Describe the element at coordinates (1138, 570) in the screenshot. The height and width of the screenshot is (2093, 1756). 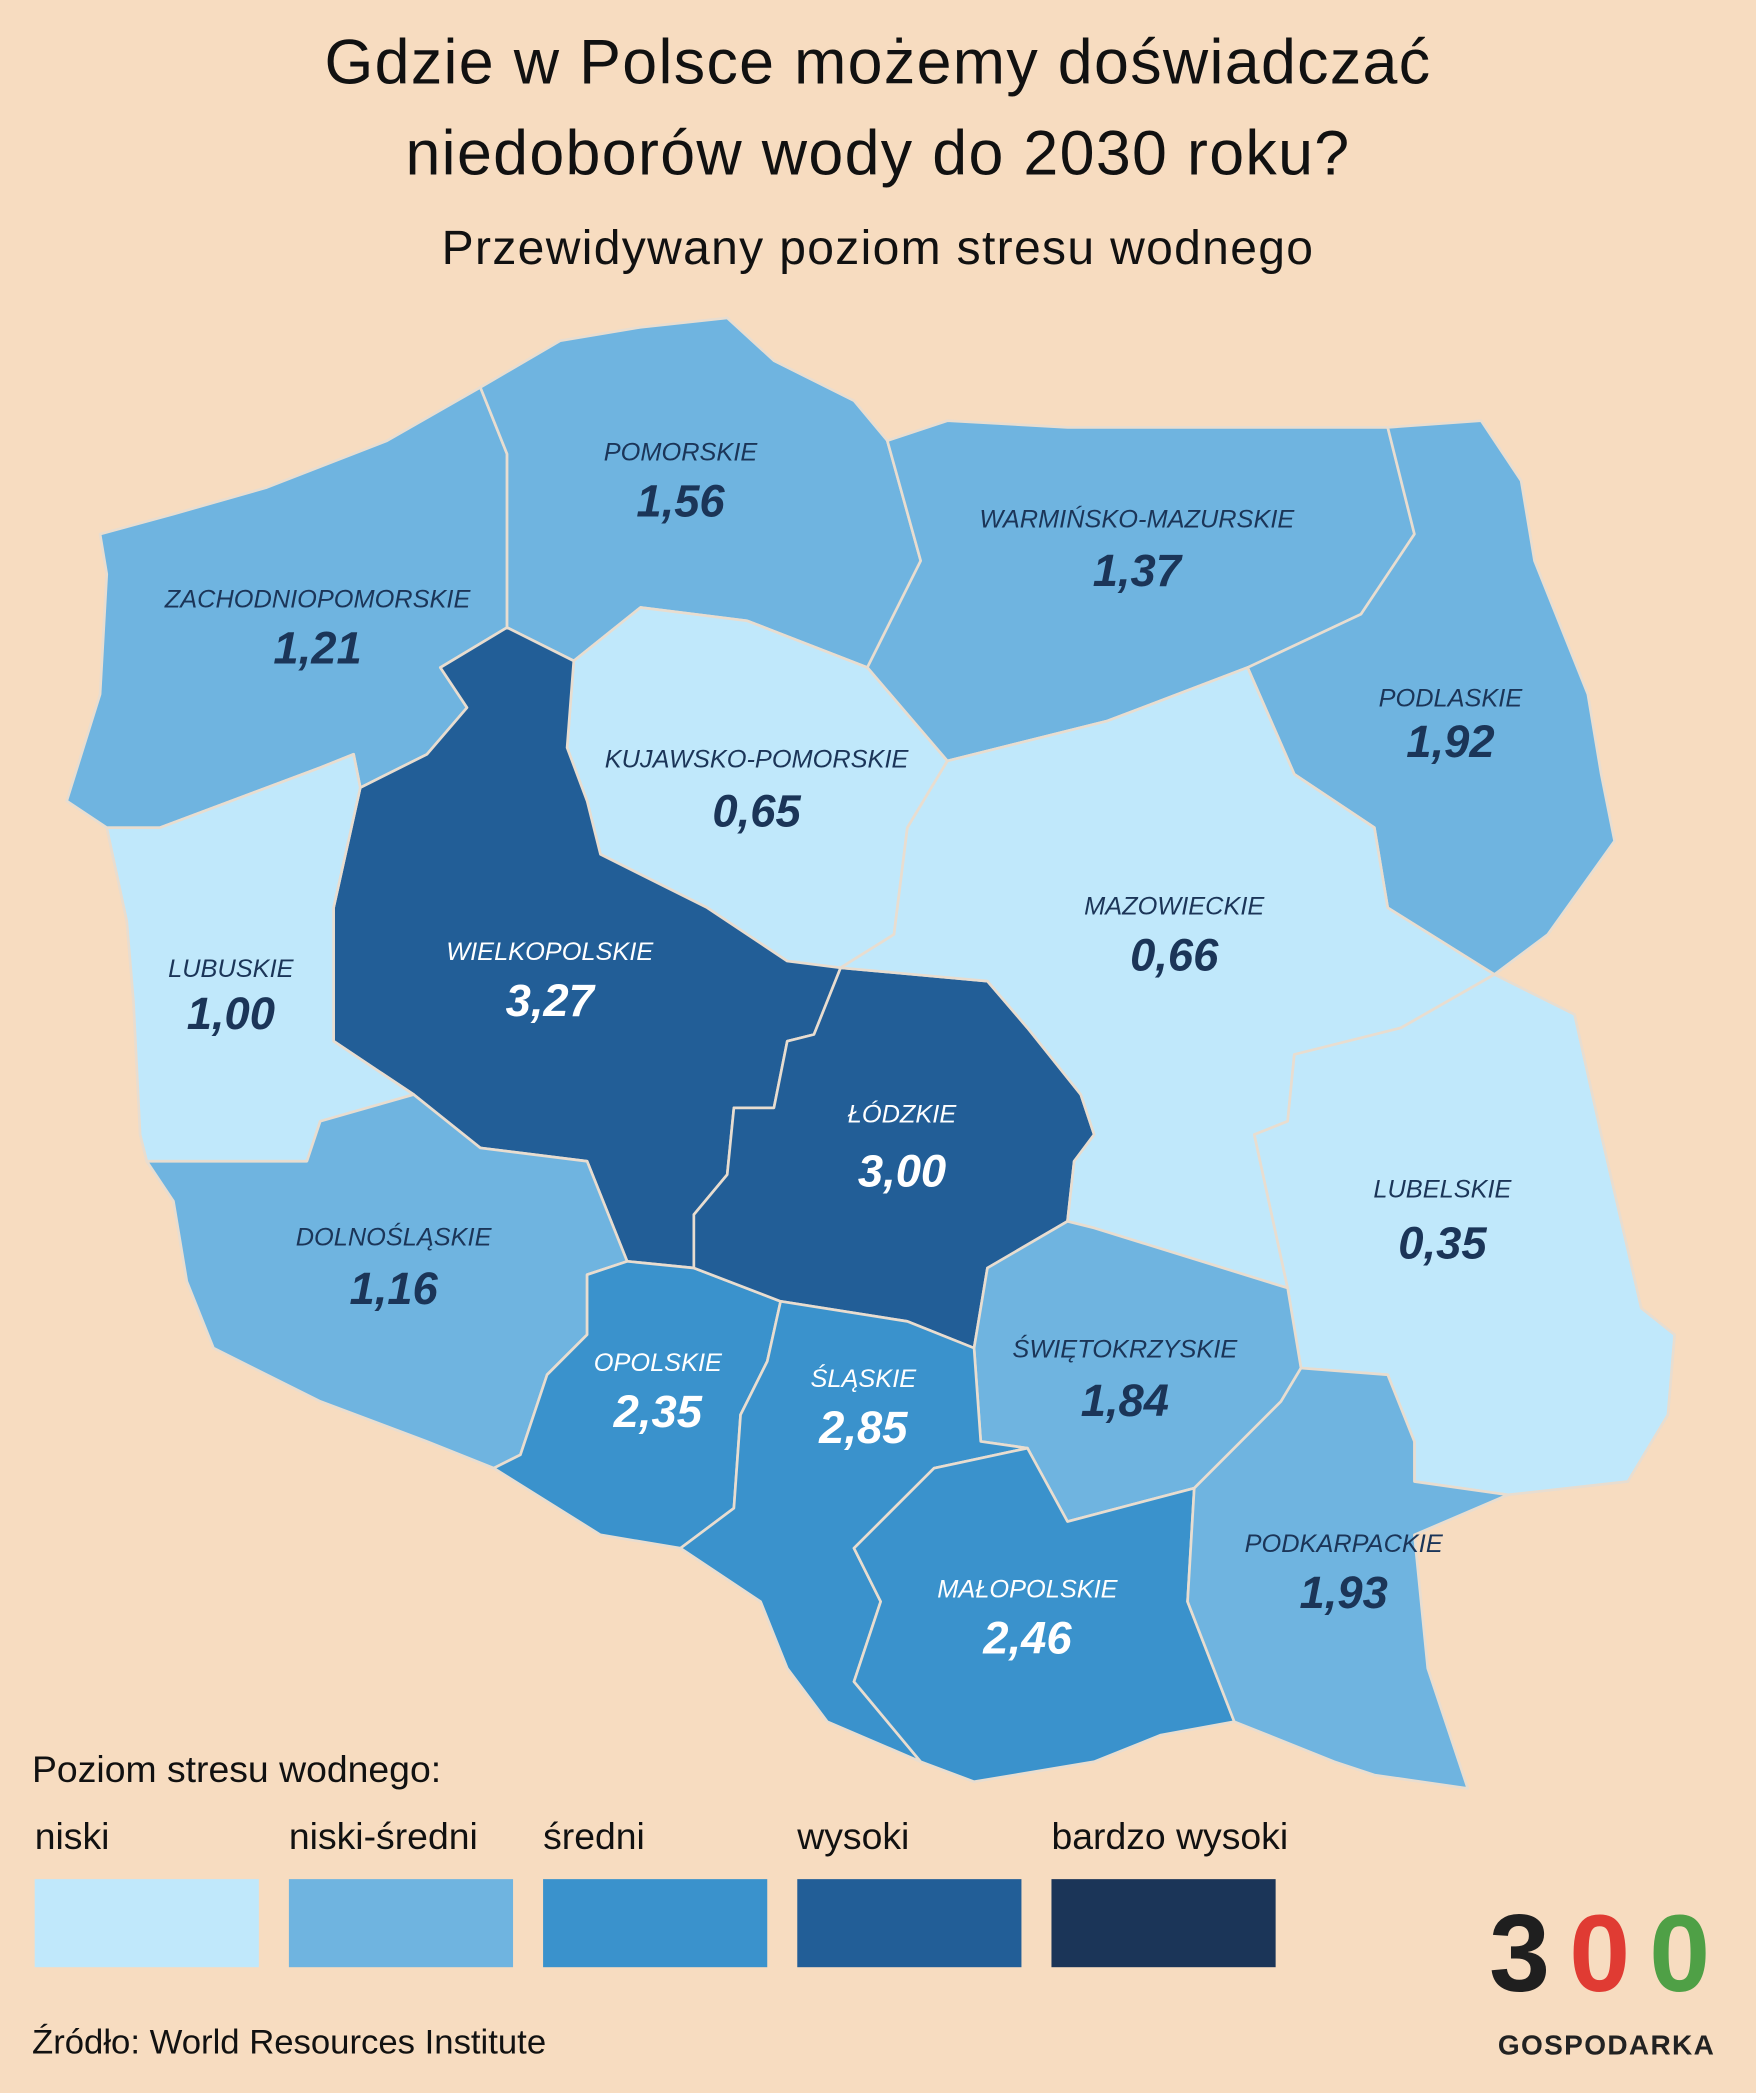
I see `region-value: 1,37` at that location.